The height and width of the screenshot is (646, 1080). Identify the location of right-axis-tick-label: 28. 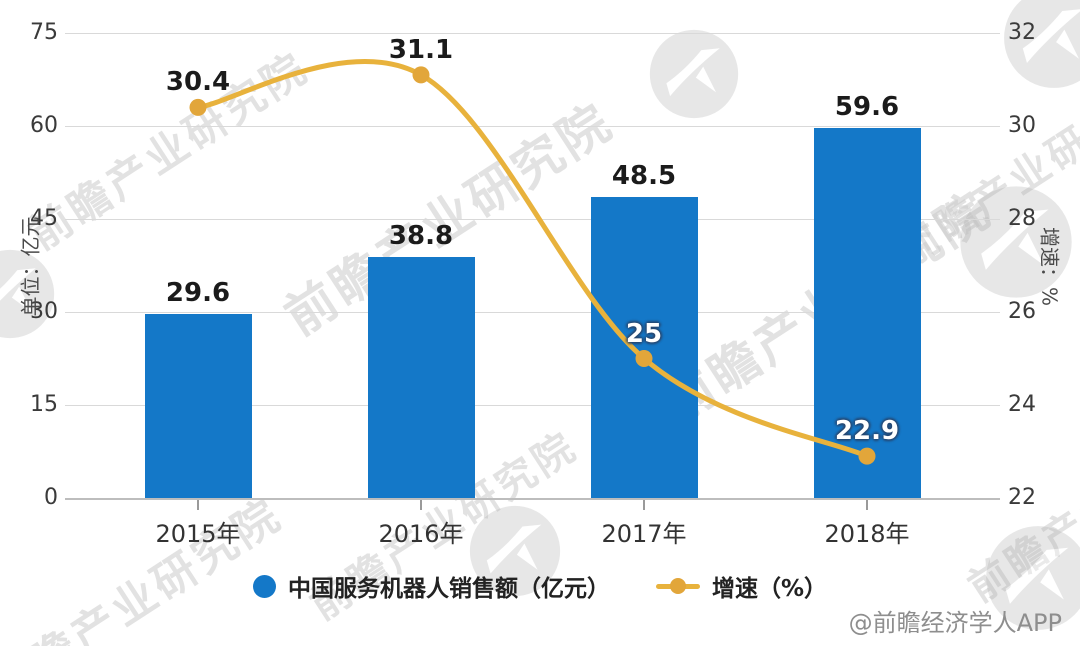
(1022, 218).